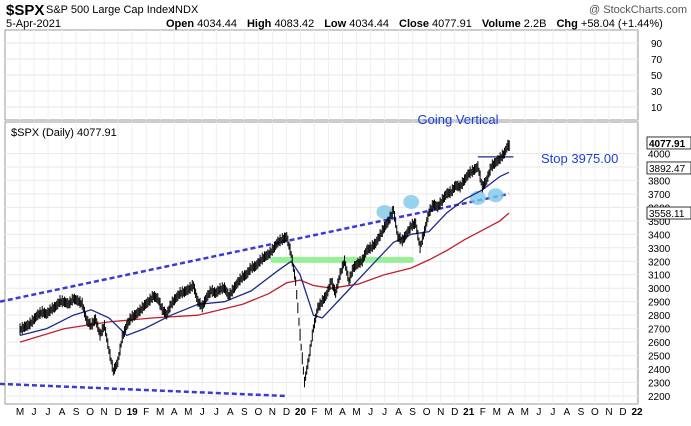 This screenshot has width=691, height=426. What do you see at coordinates (659, 397) in the screenshot?
I see `y-tick-label: 2200` at bounding box center [659, 397].